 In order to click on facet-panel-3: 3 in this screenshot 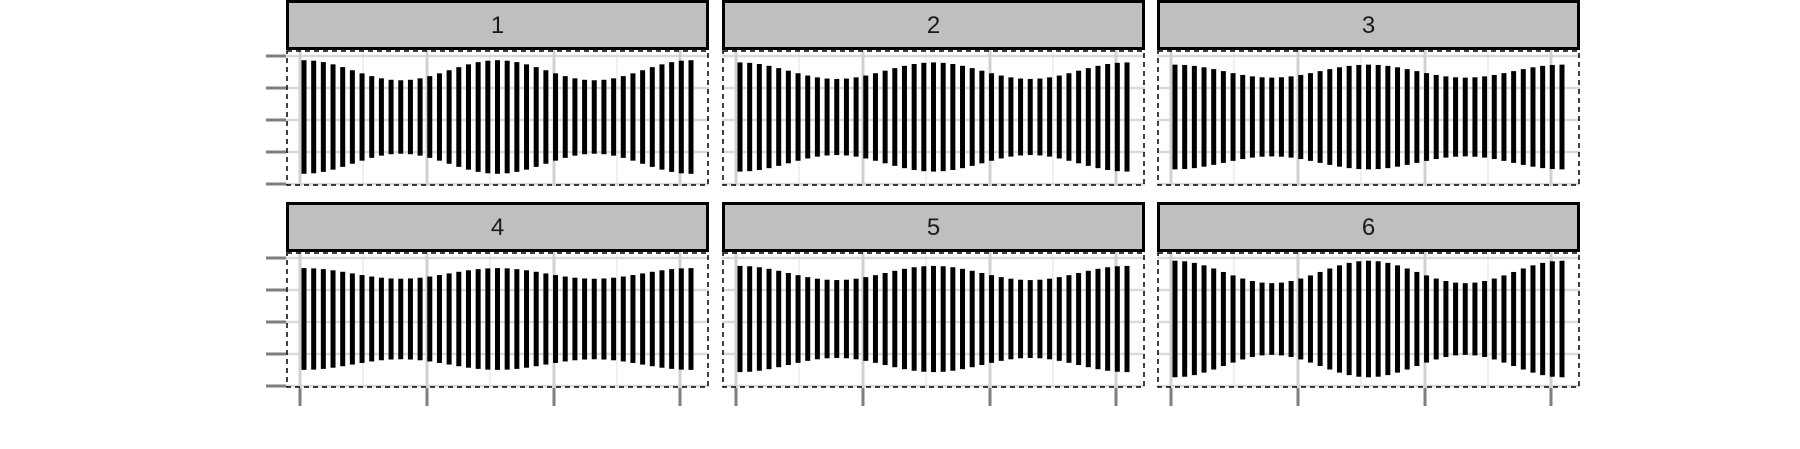, I will do `click(1368, 93)`.